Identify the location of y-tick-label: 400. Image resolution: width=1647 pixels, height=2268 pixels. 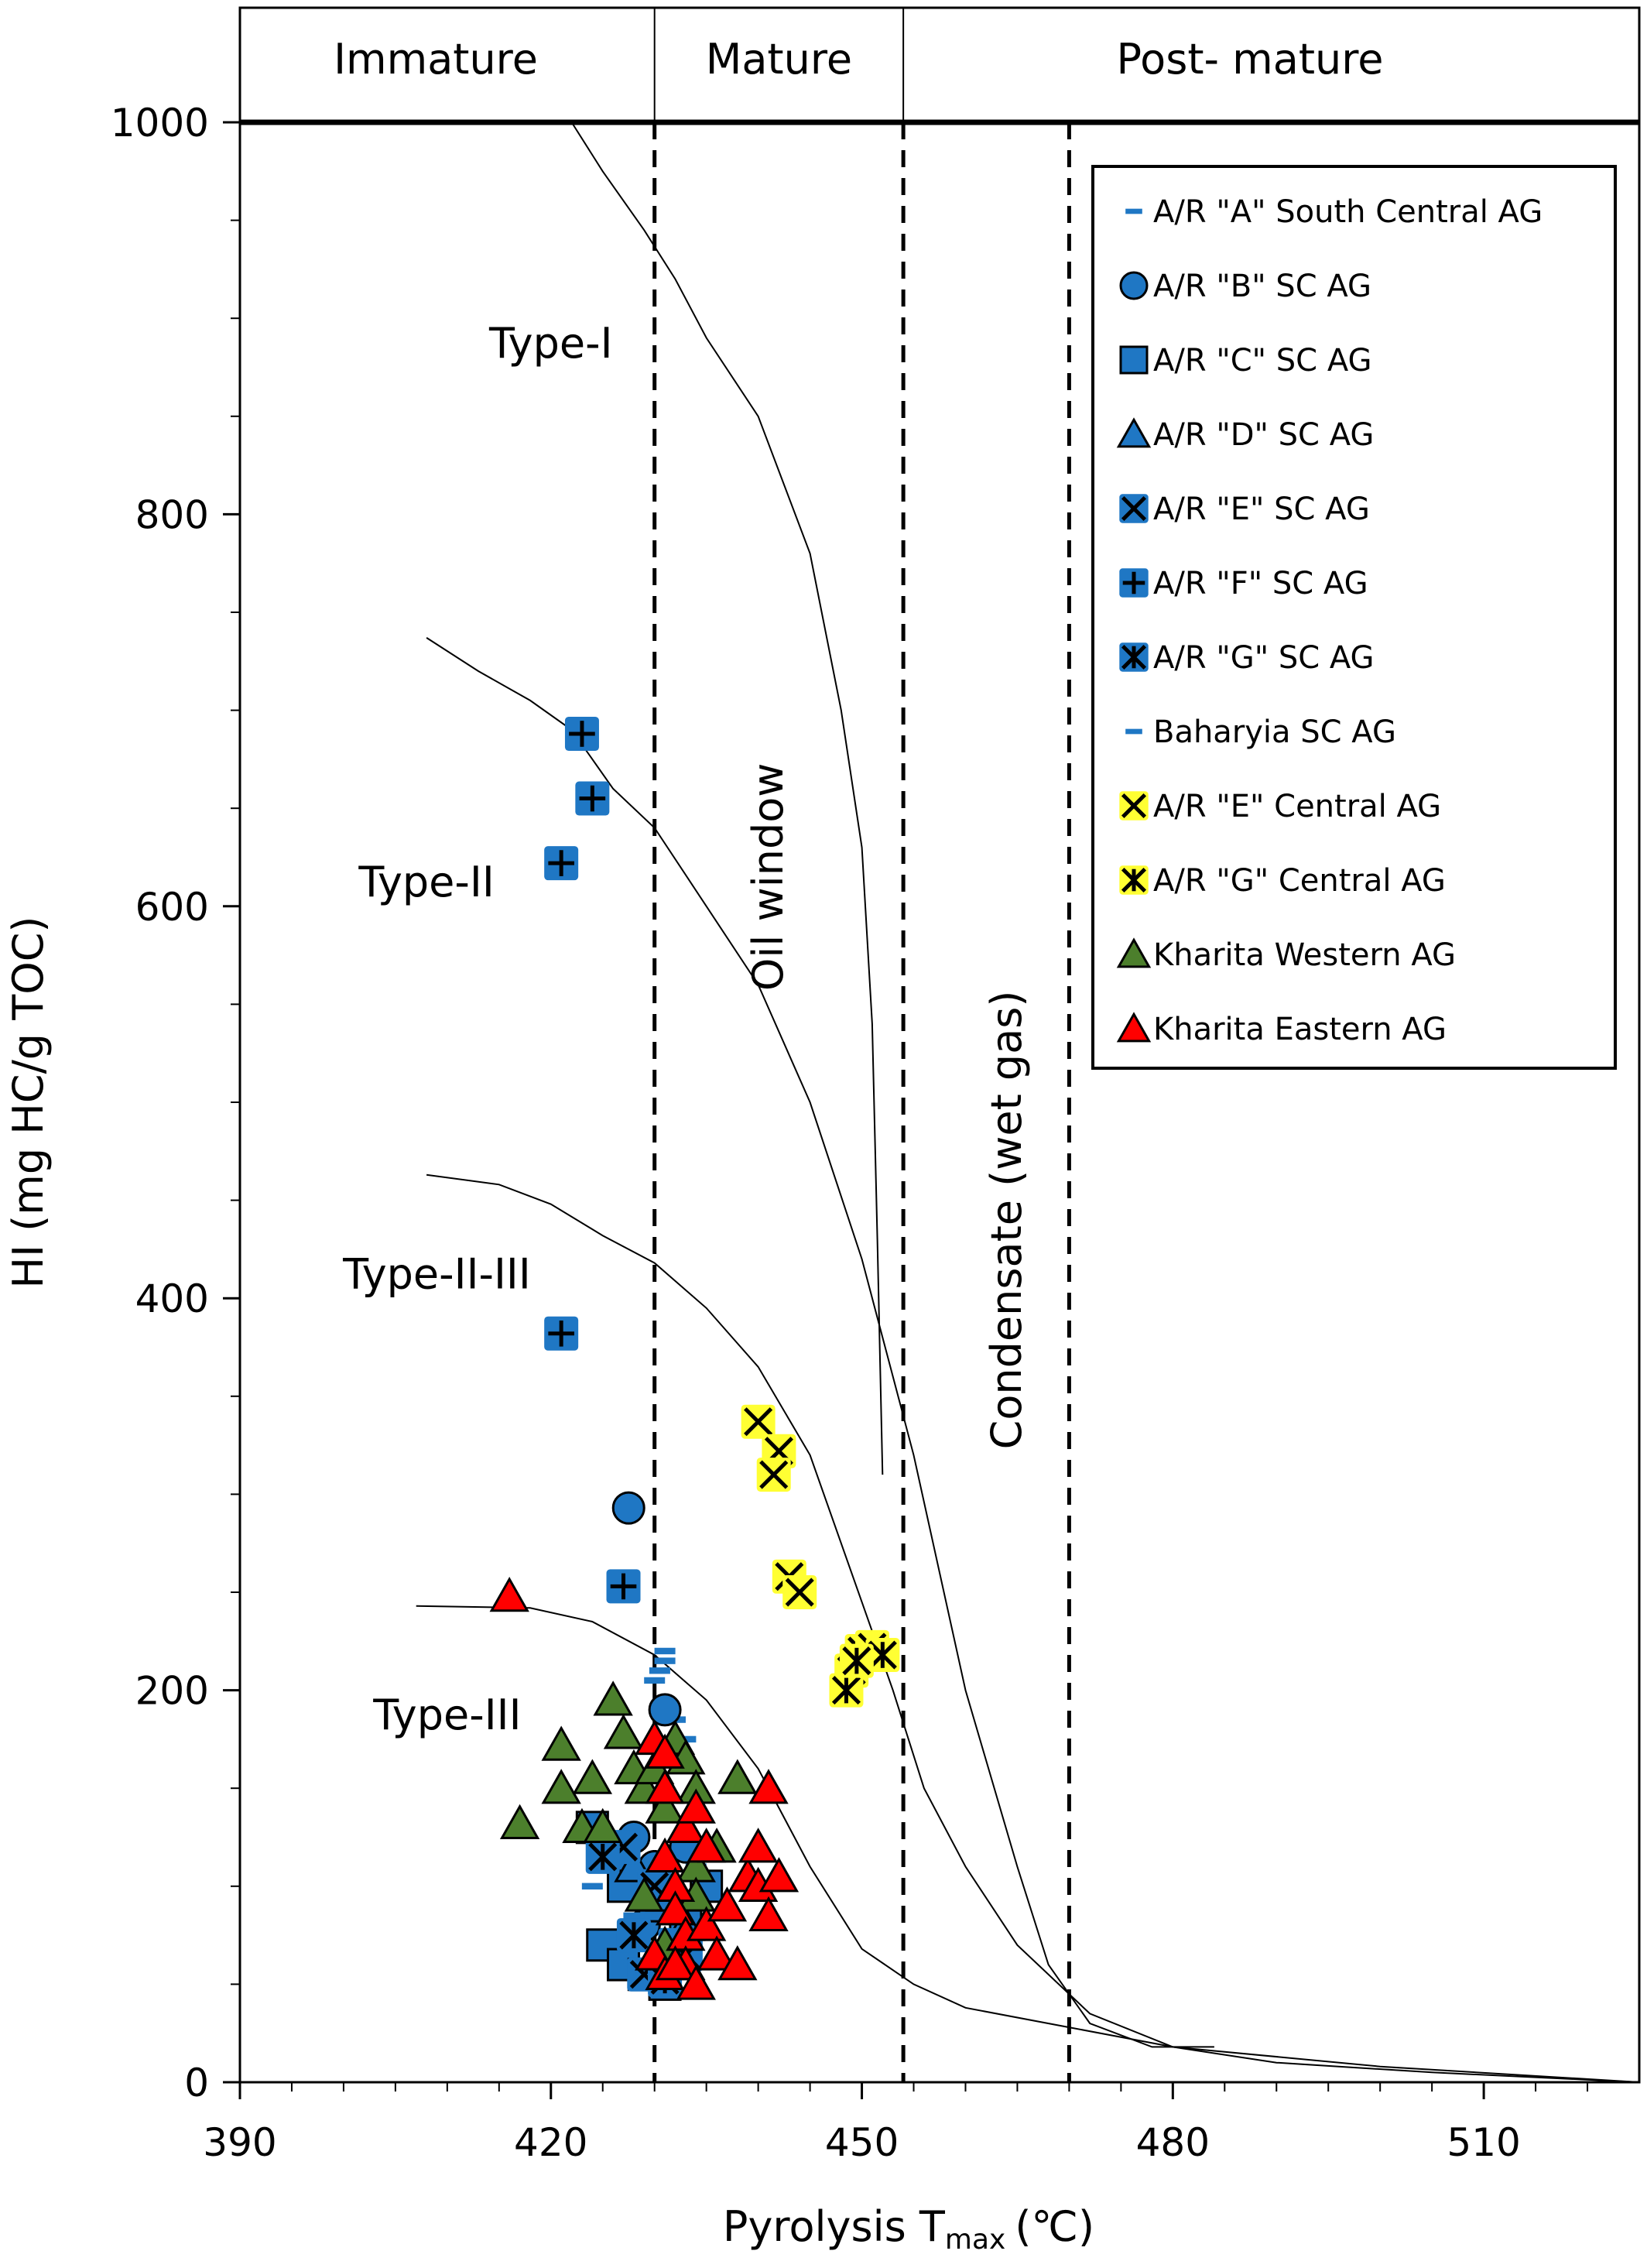
(172, 1298).